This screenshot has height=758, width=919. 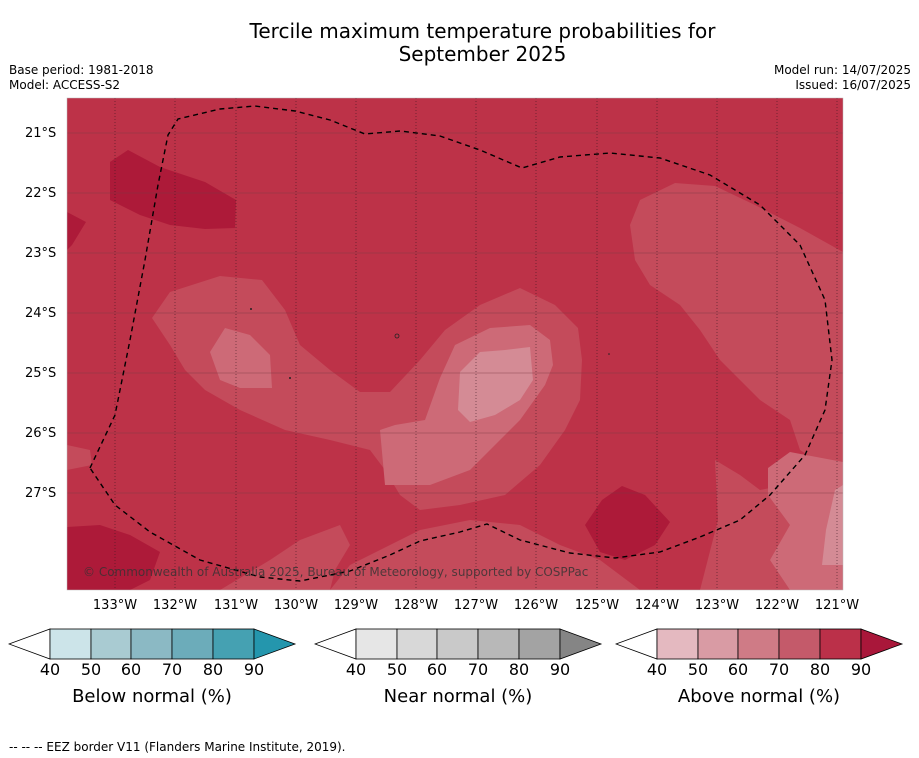 What do you see at coordinates (832, 525) in the screenshot?
I see `level-50-southeast-edge` at bounding box center [832, 525].